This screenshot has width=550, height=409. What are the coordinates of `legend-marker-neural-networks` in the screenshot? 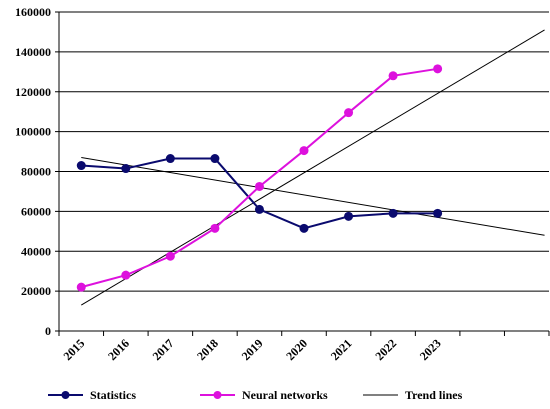 It's located at (217, 395).